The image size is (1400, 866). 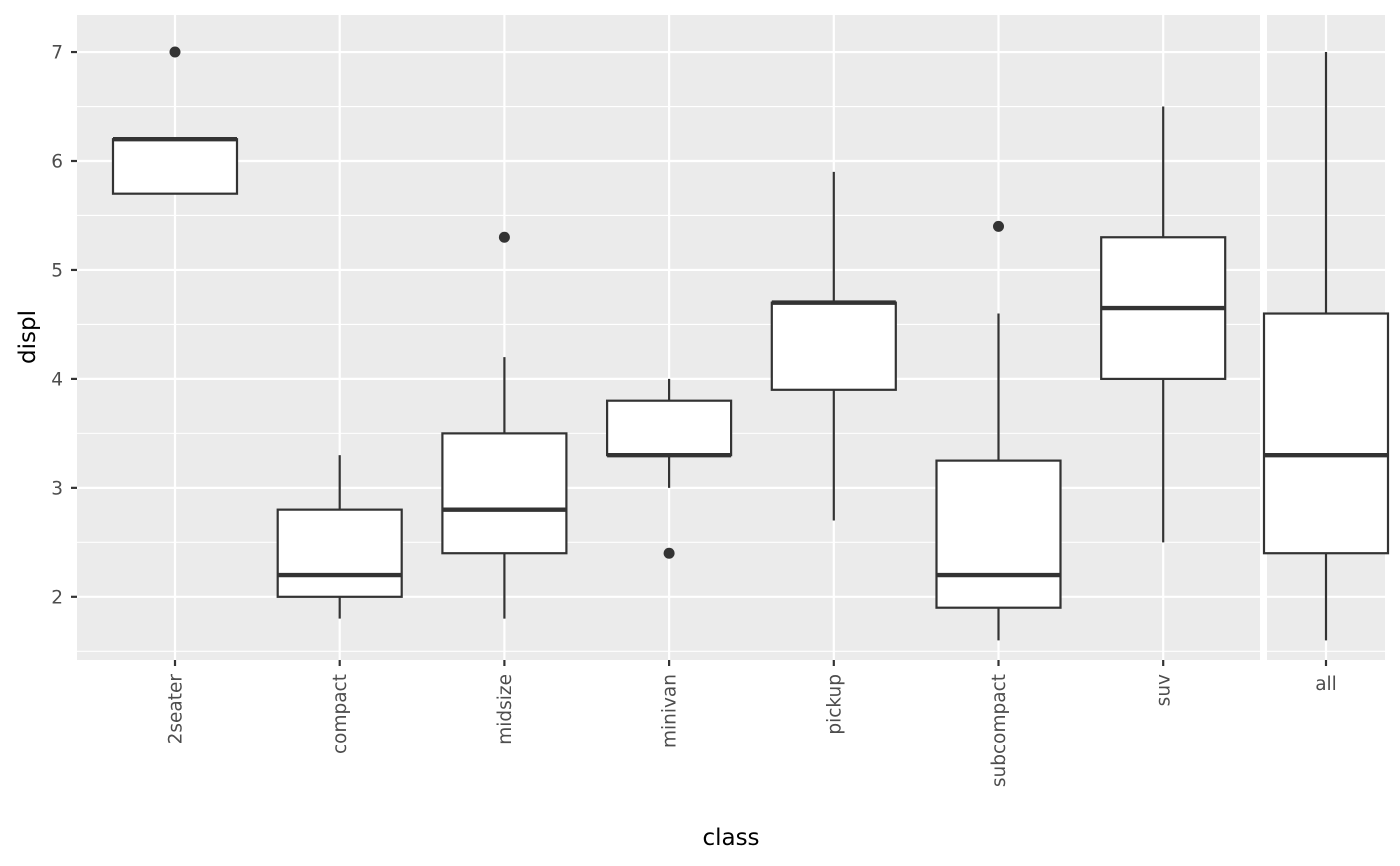 I want to click on x-tick-label-compact: compact, so click(x=340, y=714).